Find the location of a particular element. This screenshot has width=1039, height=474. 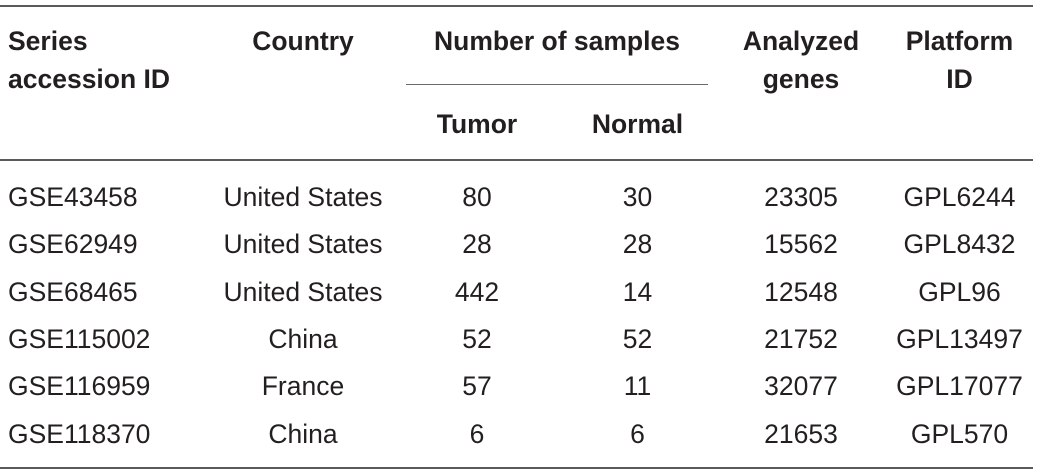

header-number-of-samples: Number of samples is located at coordinates (557, 41).